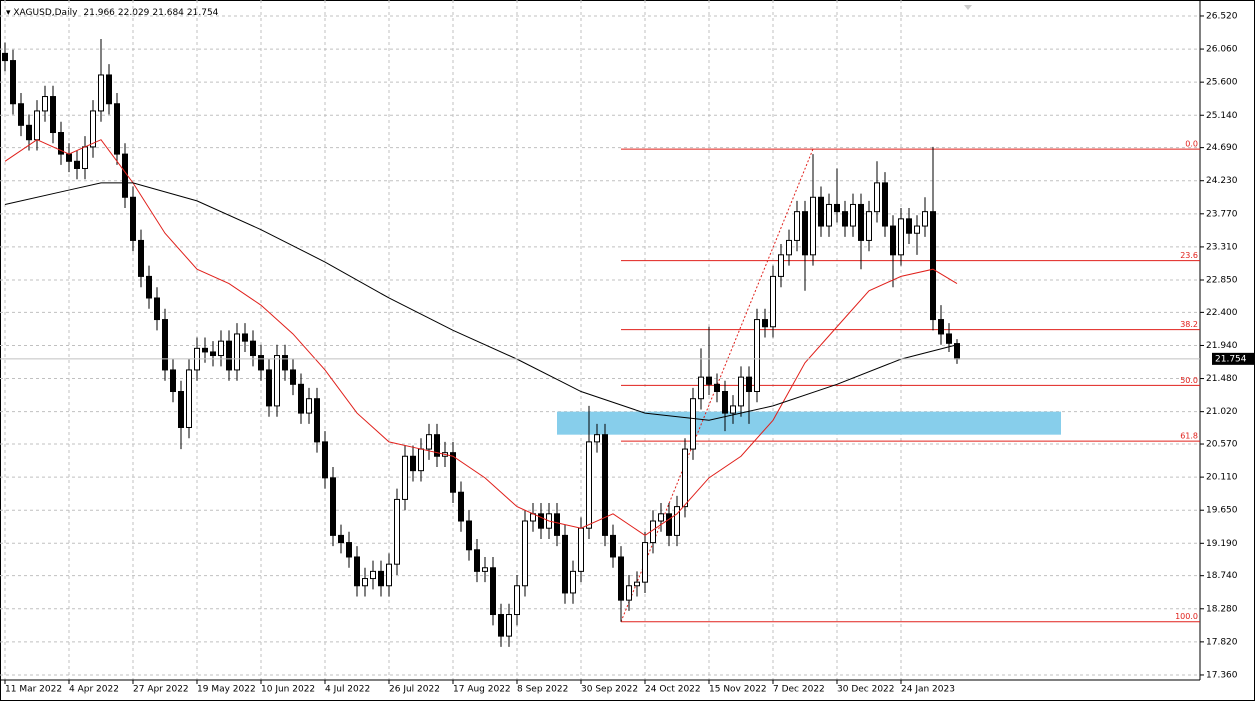  Describe the element at coordinates (414, 690) in the screenshot. I see `x-tick-label: 26 Jul 2022` at that location.